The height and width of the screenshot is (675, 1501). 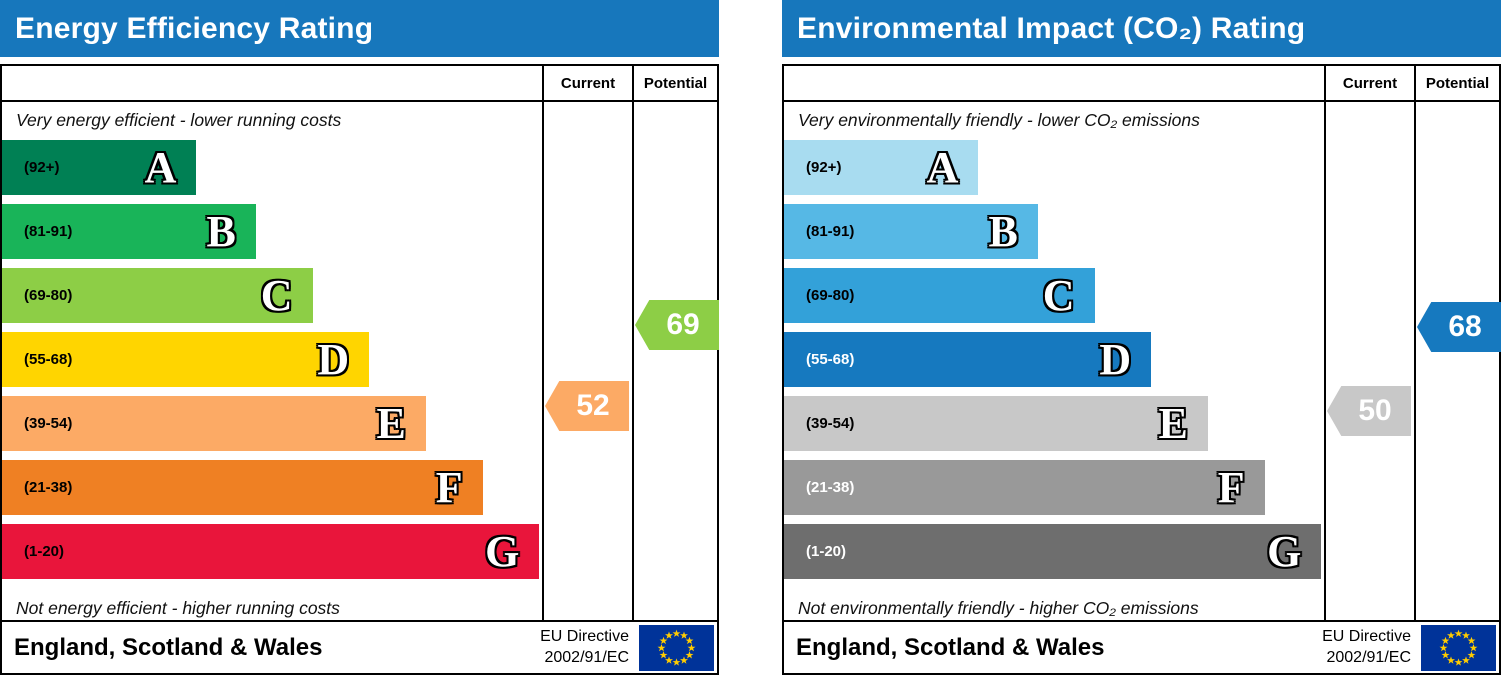 I want to click on current-rating-value: 52, so click(x=593, y=405).